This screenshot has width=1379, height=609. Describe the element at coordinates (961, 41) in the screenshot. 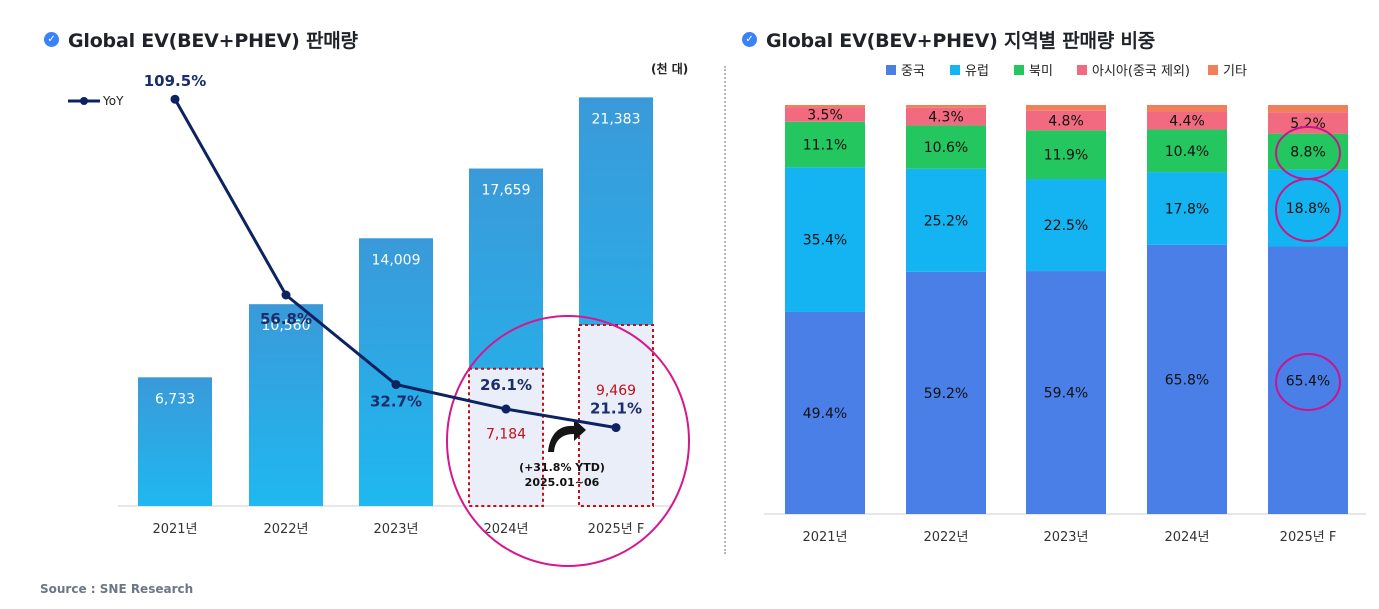

I see `right-chart-title-text: Global EV(BEV+PHEV) 지역별 판매량 비중` at that location.